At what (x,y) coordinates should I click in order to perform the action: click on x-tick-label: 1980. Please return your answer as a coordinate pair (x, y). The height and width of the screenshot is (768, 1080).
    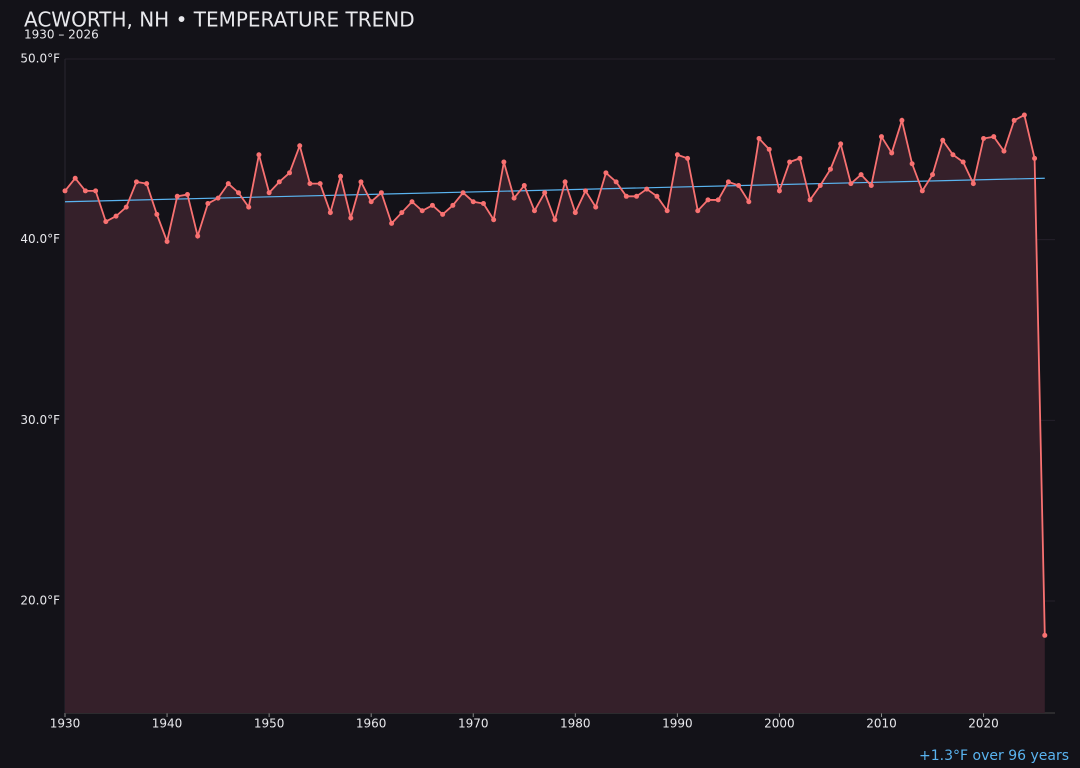
    Looking at the image, I should click on (575, 724).